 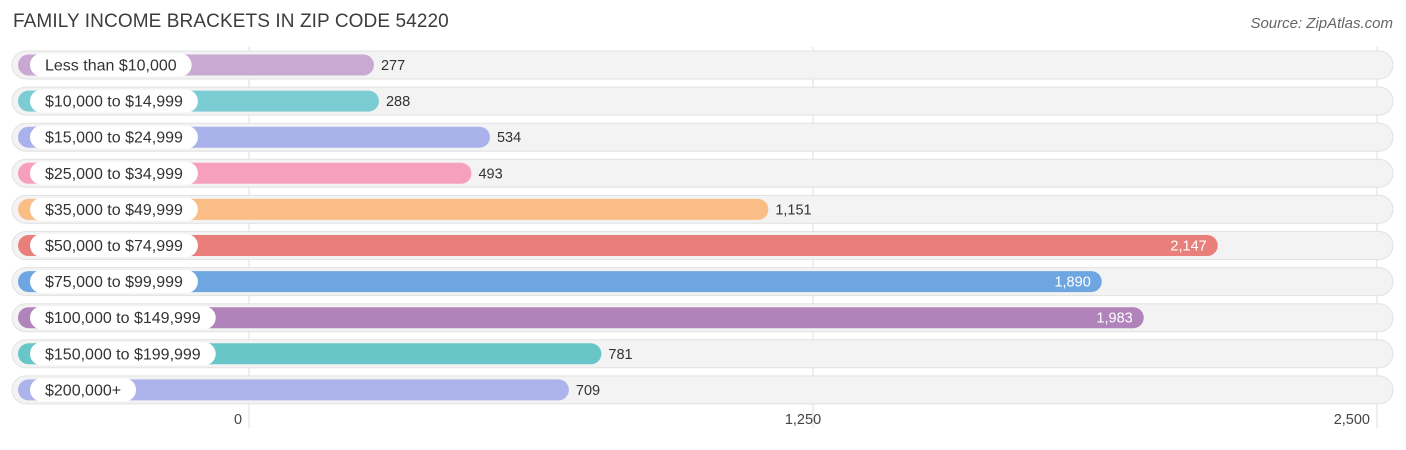 I want to click on category-label: $35,000 to $49,999, so click(x=114, y=210).